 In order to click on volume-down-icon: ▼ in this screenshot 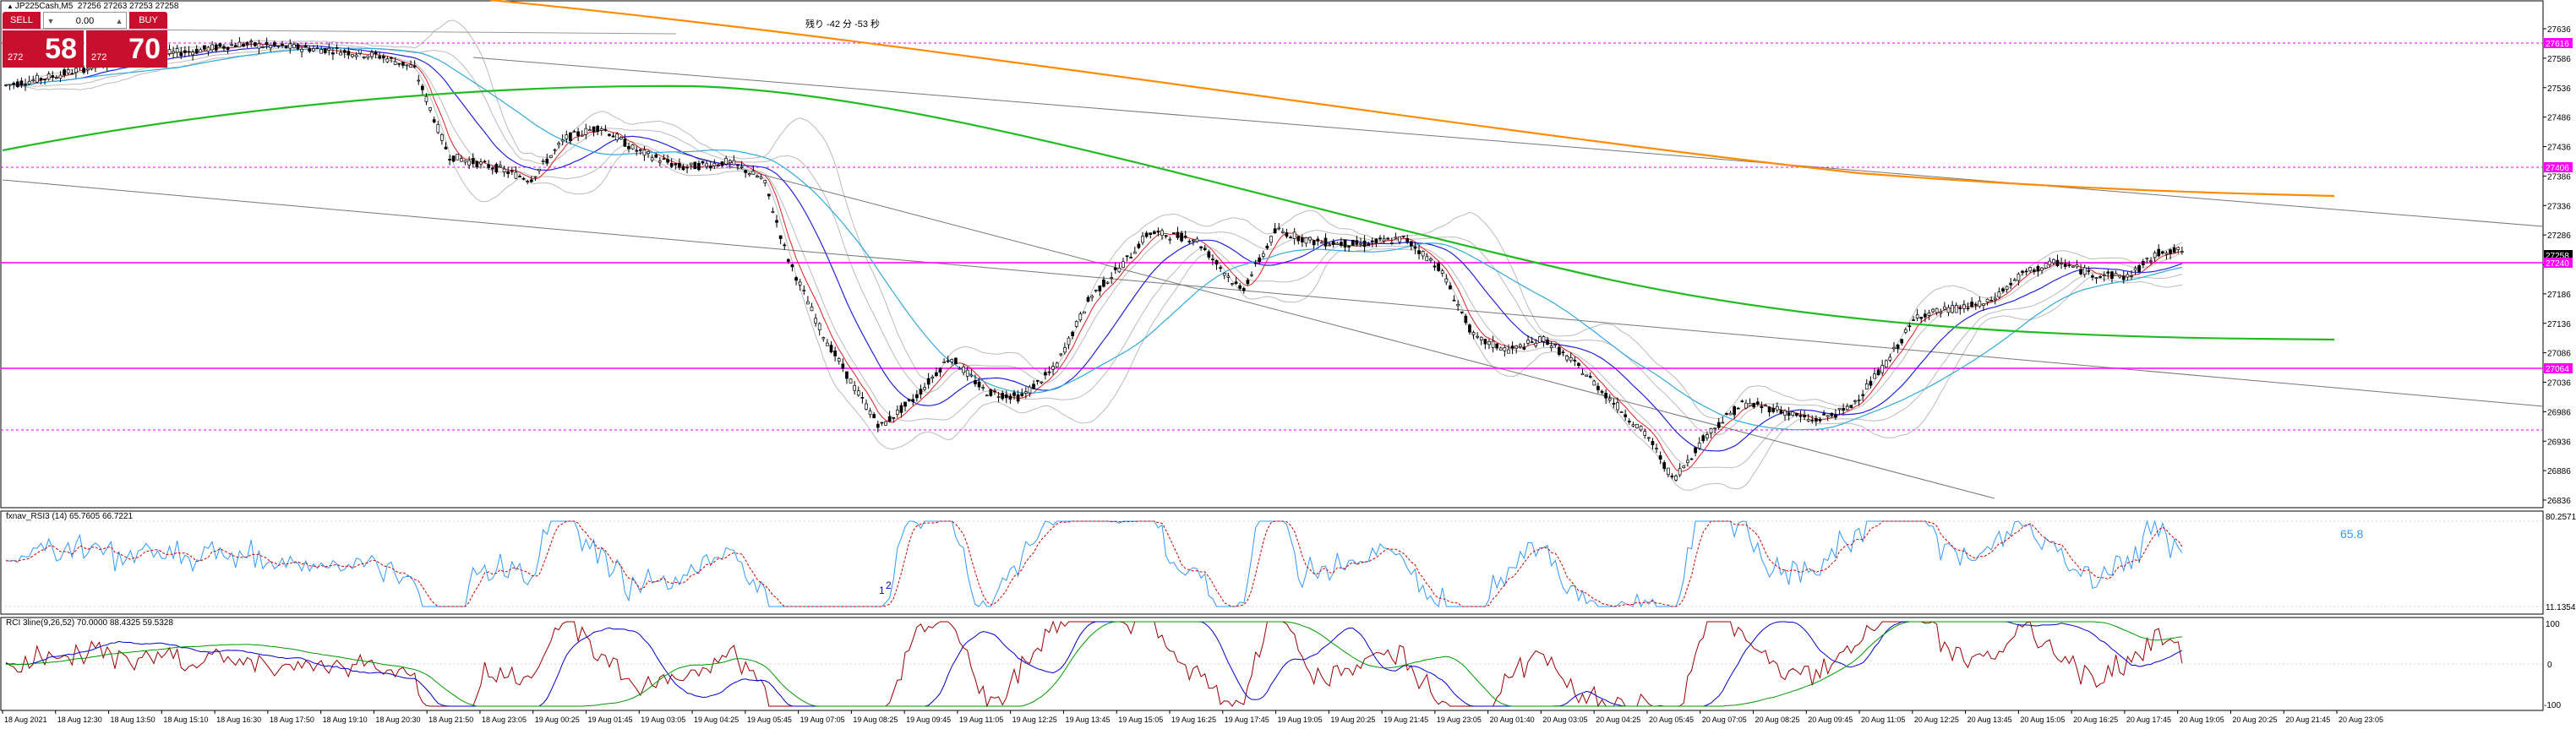, I will do `click(50, 21)`.